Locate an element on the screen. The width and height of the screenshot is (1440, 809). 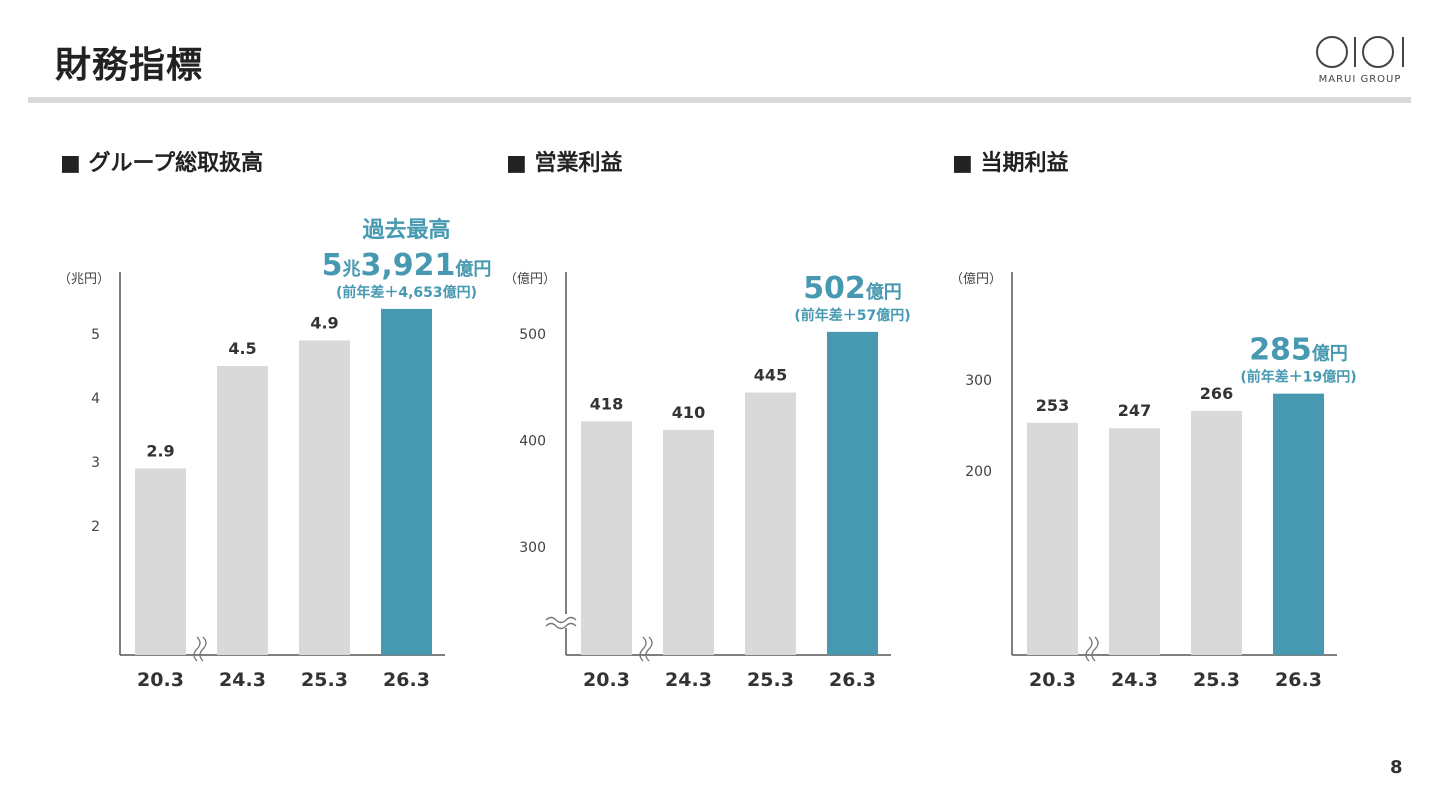
y-tick-label-0-1: 3 is located at coordinates (95, 463).